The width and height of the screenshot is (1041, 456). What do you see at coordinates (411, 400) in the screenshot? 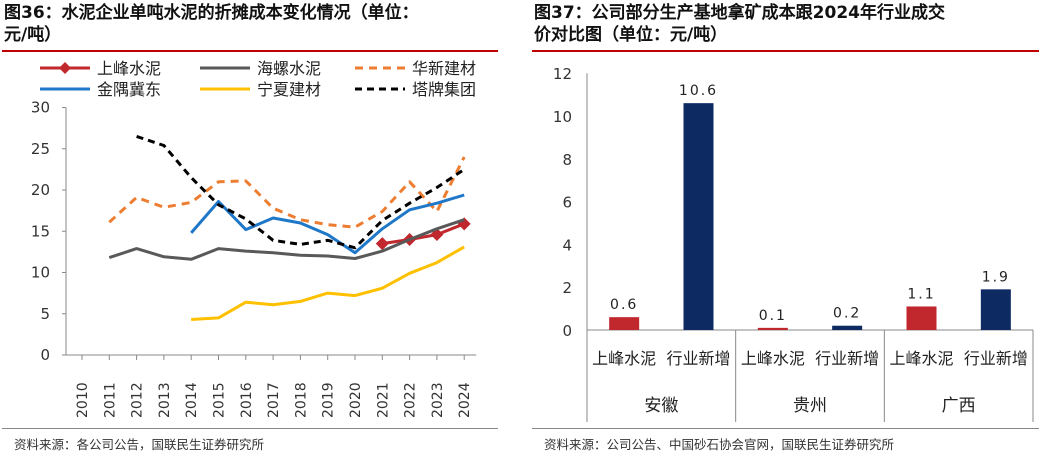
I see `x-tick-label: 2022` at bounding box center [411, 400].